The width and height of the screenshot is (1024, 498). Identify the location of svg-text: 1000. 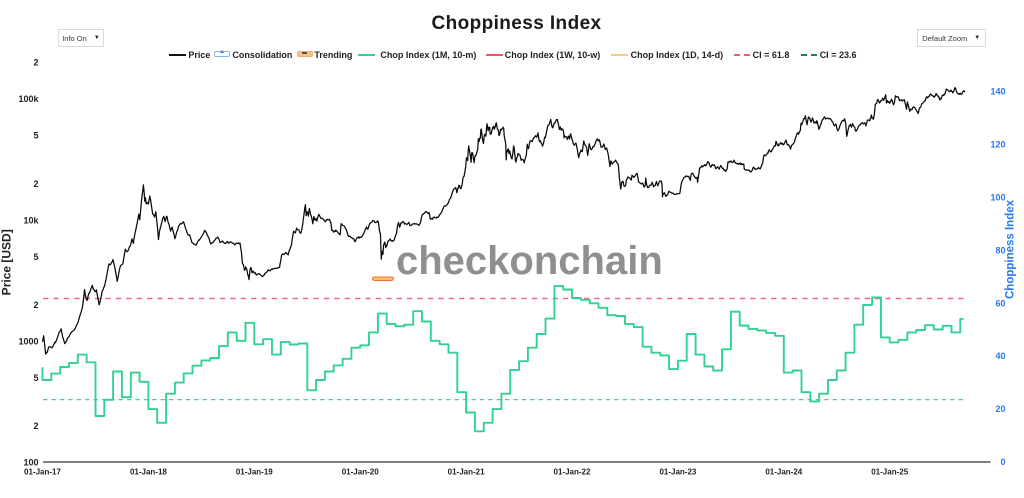
(28, 341).